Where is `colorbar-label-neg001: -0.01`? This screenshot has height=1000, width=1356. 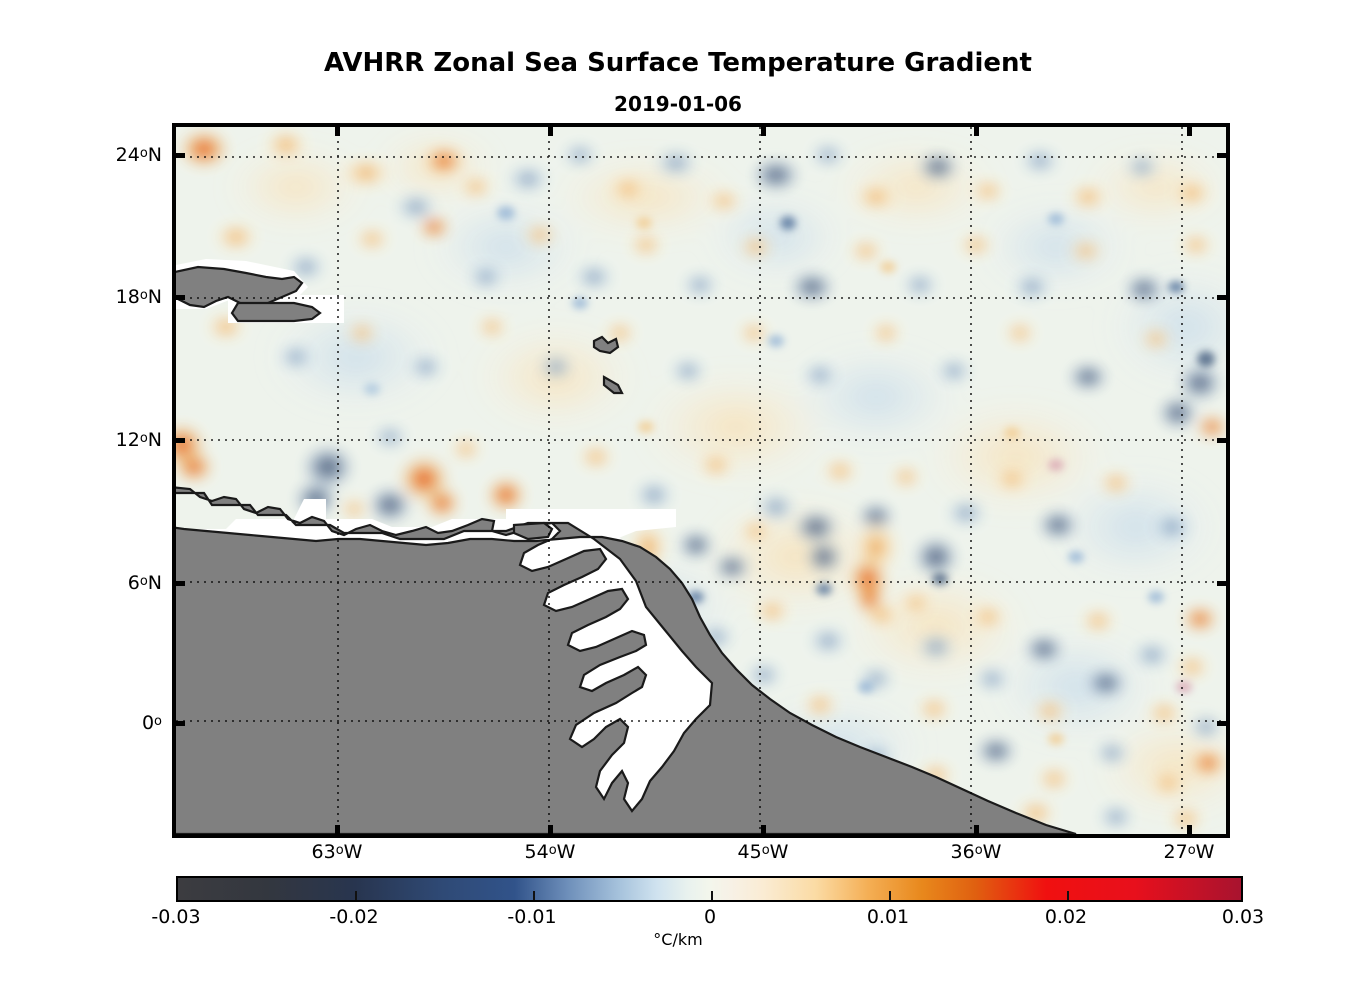 colorbar-label-neg001: -0.01 is located at coordinates (532, 917).